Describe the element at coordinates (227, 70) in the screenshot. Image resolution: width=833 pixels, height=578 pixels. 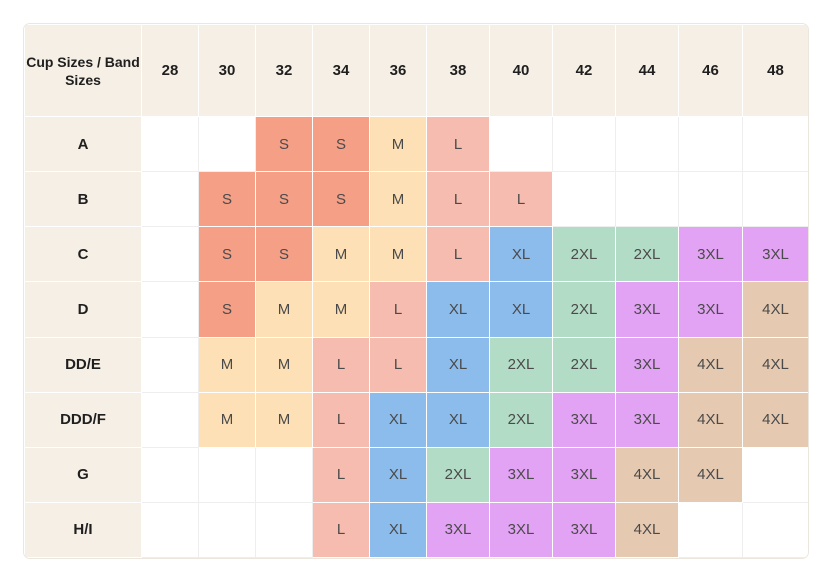
I see `band-size-header: 30` at that location.